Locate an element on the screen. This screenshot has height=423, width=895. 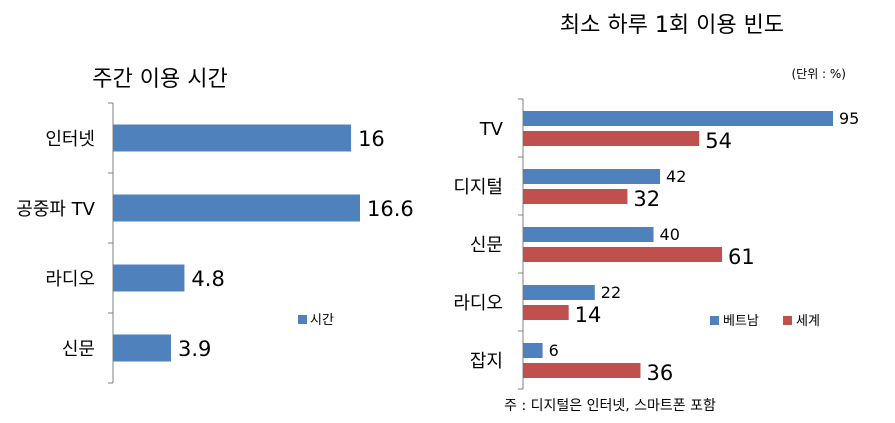
left-legend: 시간 is located at coordinates (316, 320).